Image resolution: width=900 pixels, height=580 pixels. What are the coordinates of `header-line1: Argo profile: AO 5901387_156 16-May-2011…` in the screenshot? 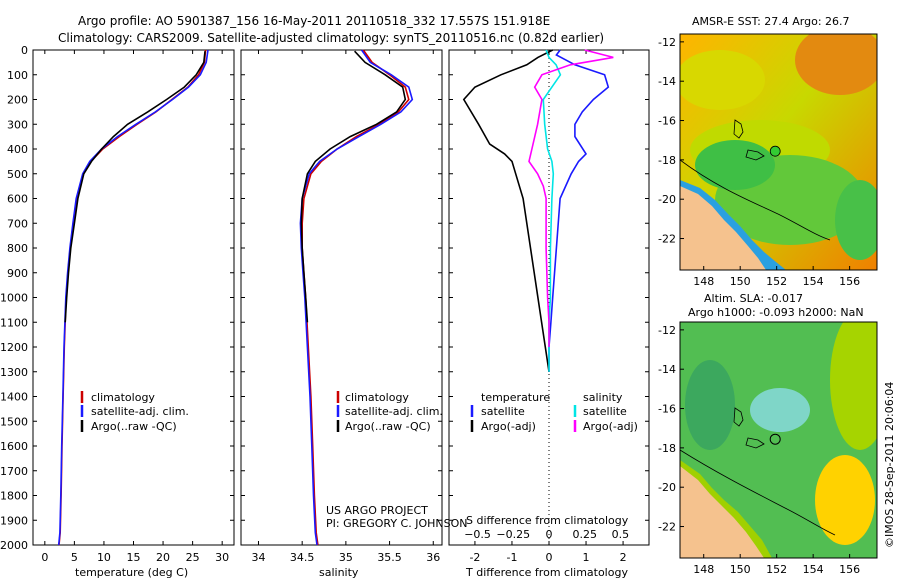 It's located at (314, 21).